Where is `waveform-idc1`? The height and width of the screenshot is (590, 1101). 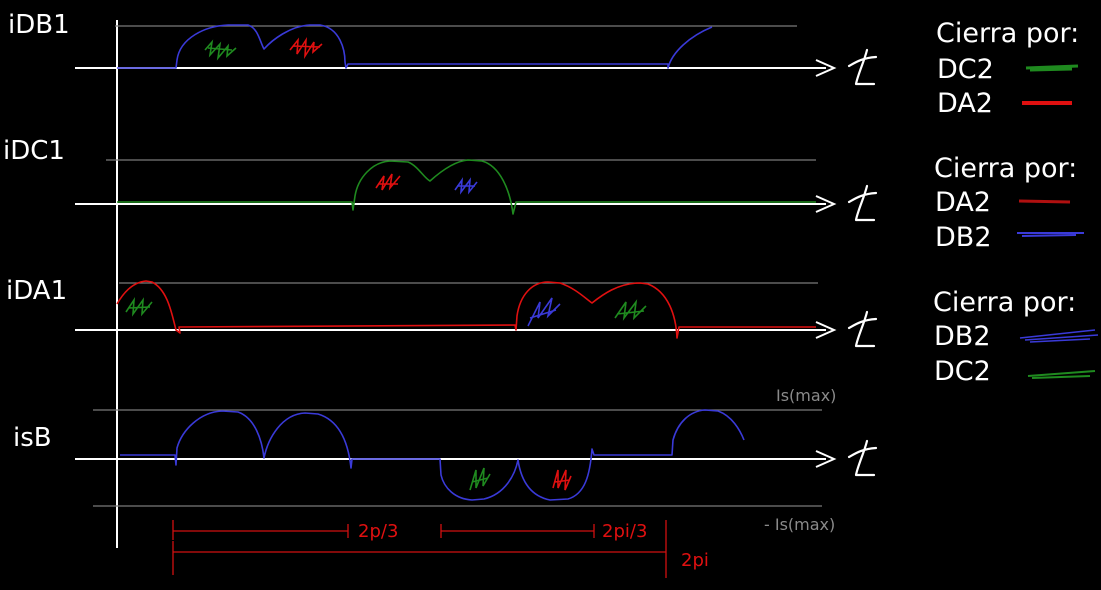
waveform-idc1 is located at coordinates (466, 187).